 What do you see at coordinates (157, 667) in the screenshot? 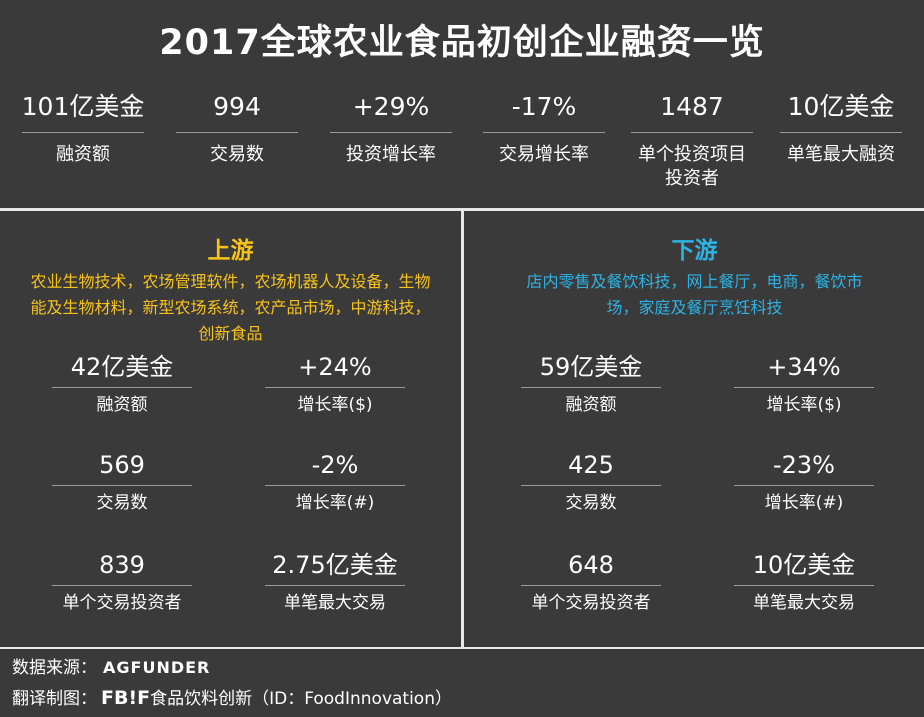
I see `agfunder-logo: AGFUNDER` at bounding box center [157, 667].